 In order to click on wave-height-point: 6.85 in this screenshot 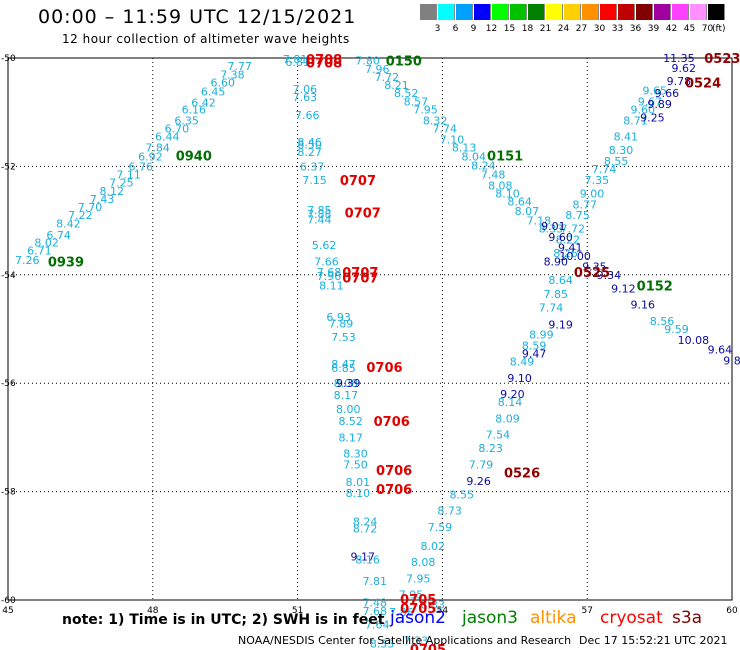, I will do `click(343, 368)`.